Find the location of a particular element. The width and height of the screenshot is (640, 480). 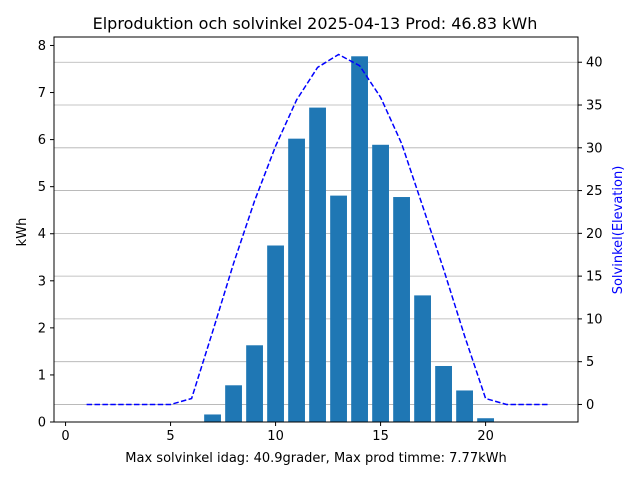

y2-axis-label: Solvinkel(Elevation) is located at coordinates (618, 230).